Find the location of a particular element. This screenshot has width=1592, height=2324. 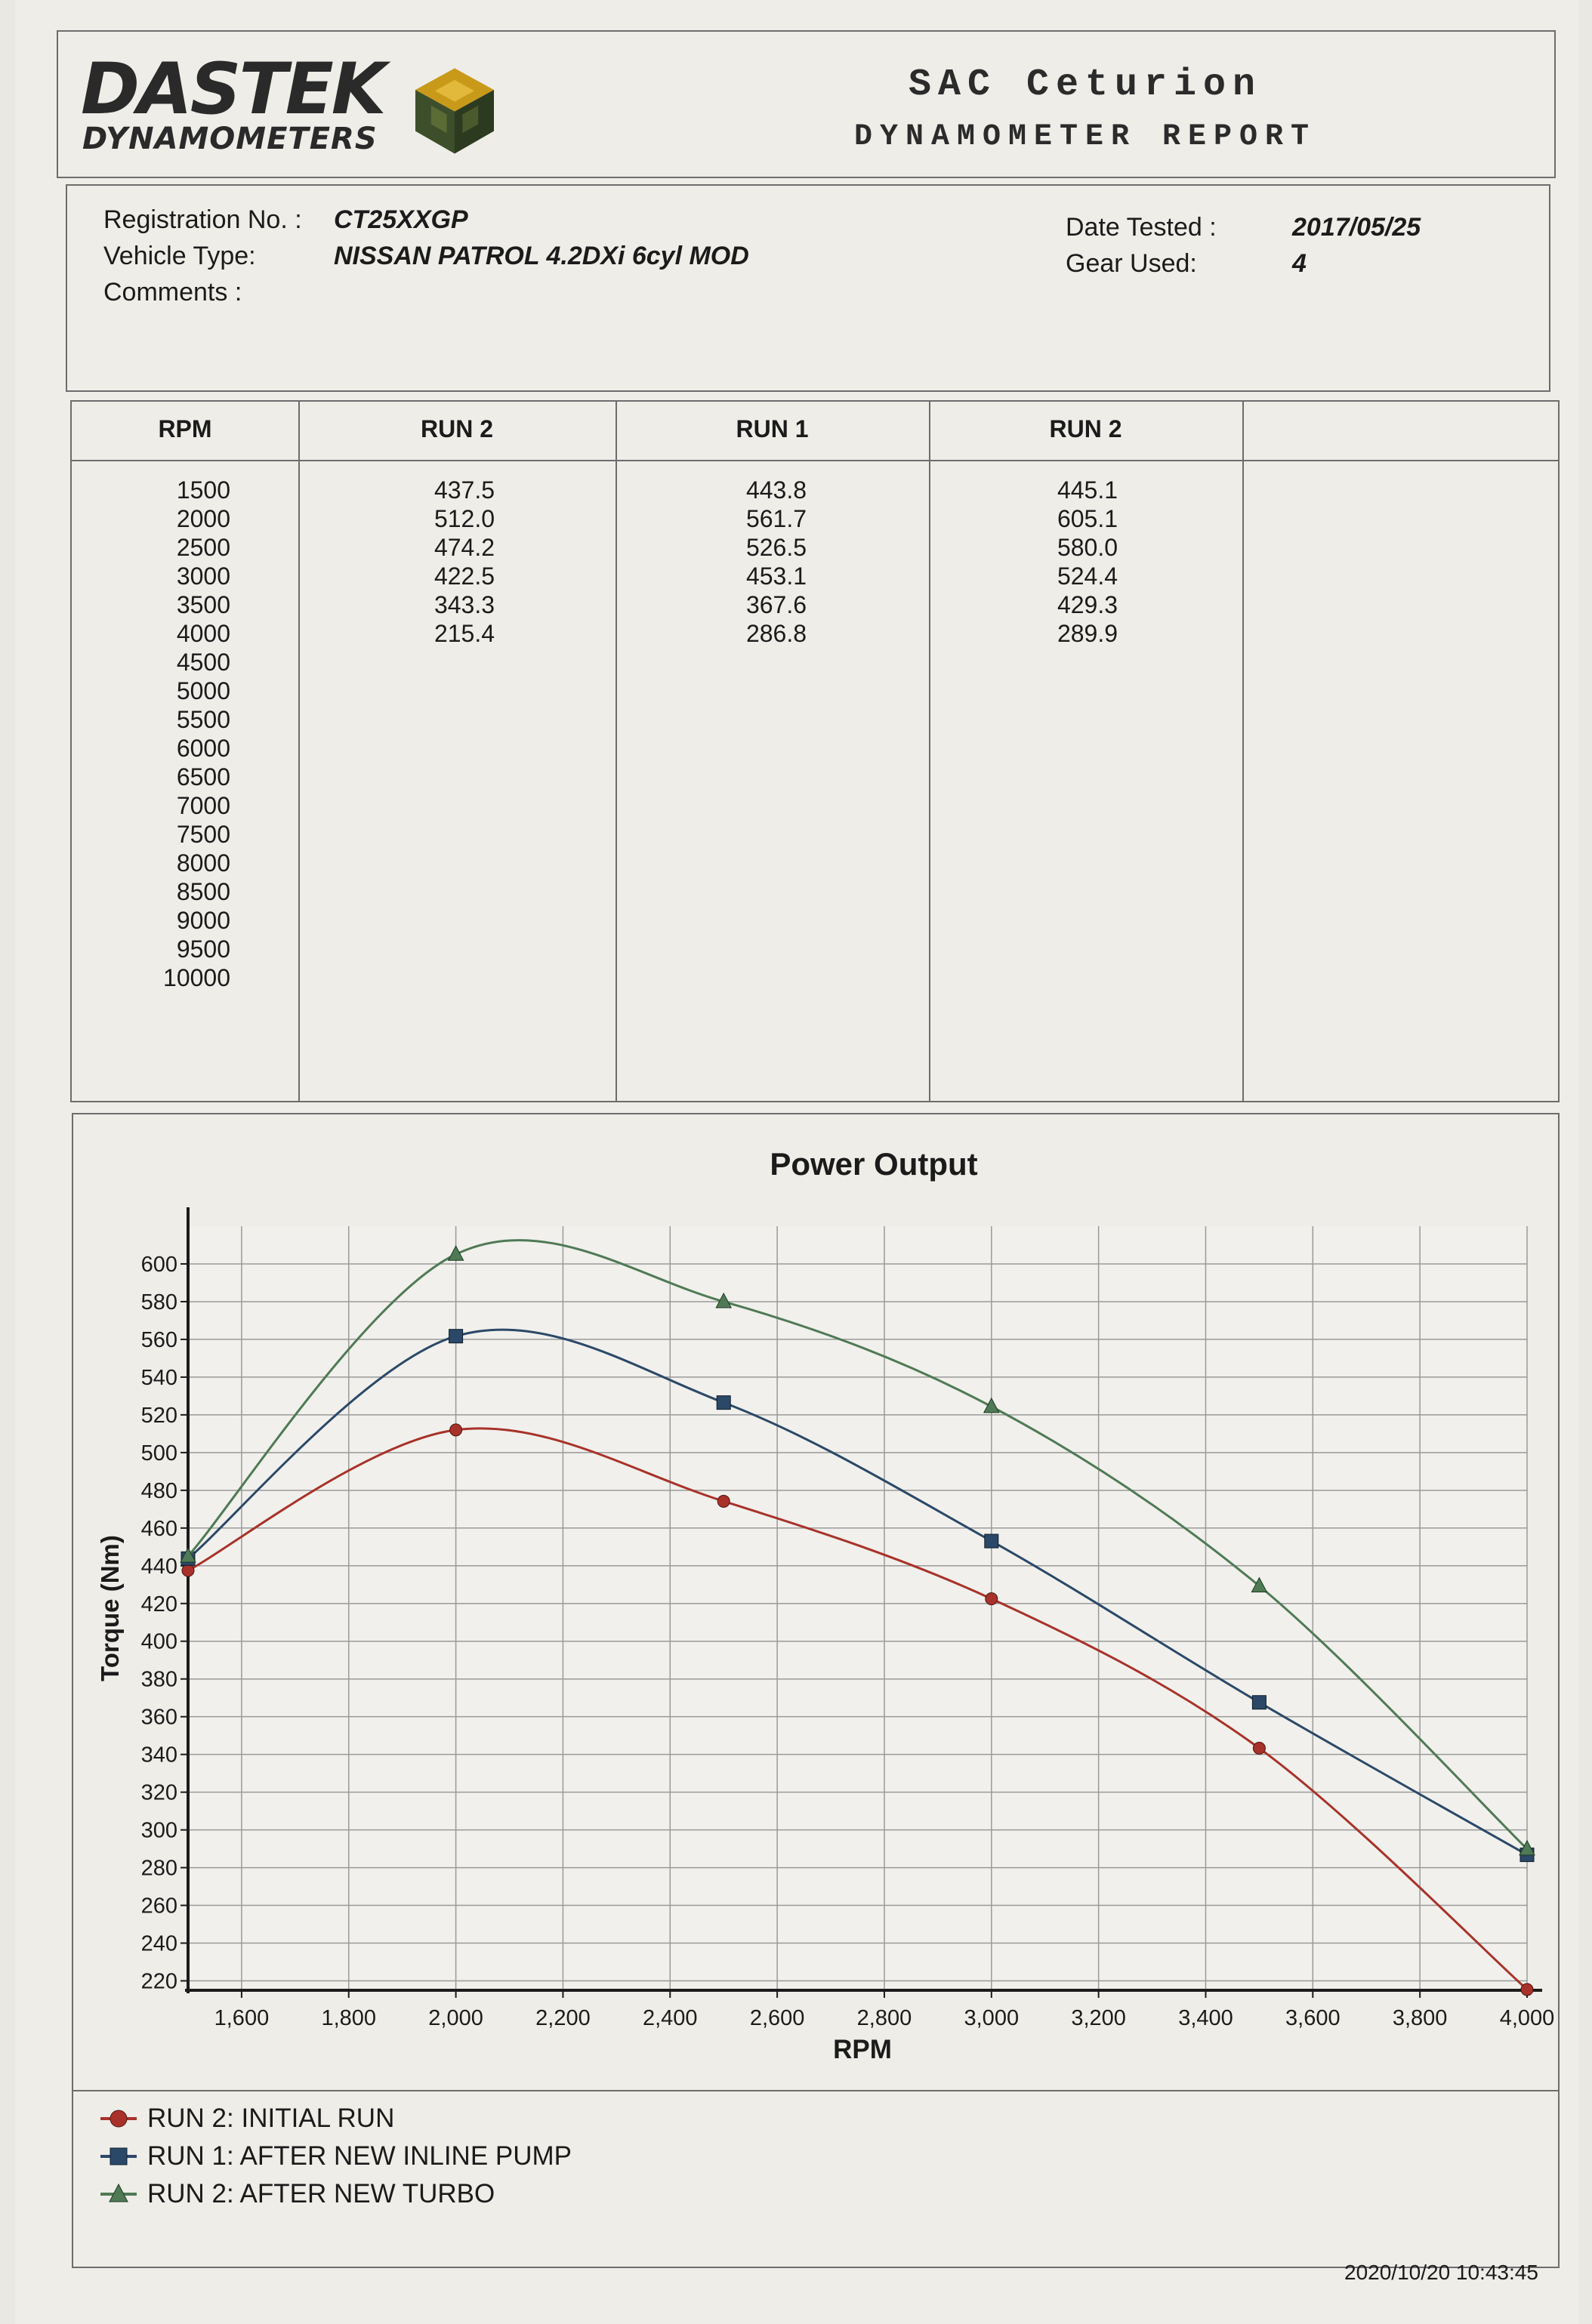

x-tick-label: 2,800 is located at coordinates (885, 2018).